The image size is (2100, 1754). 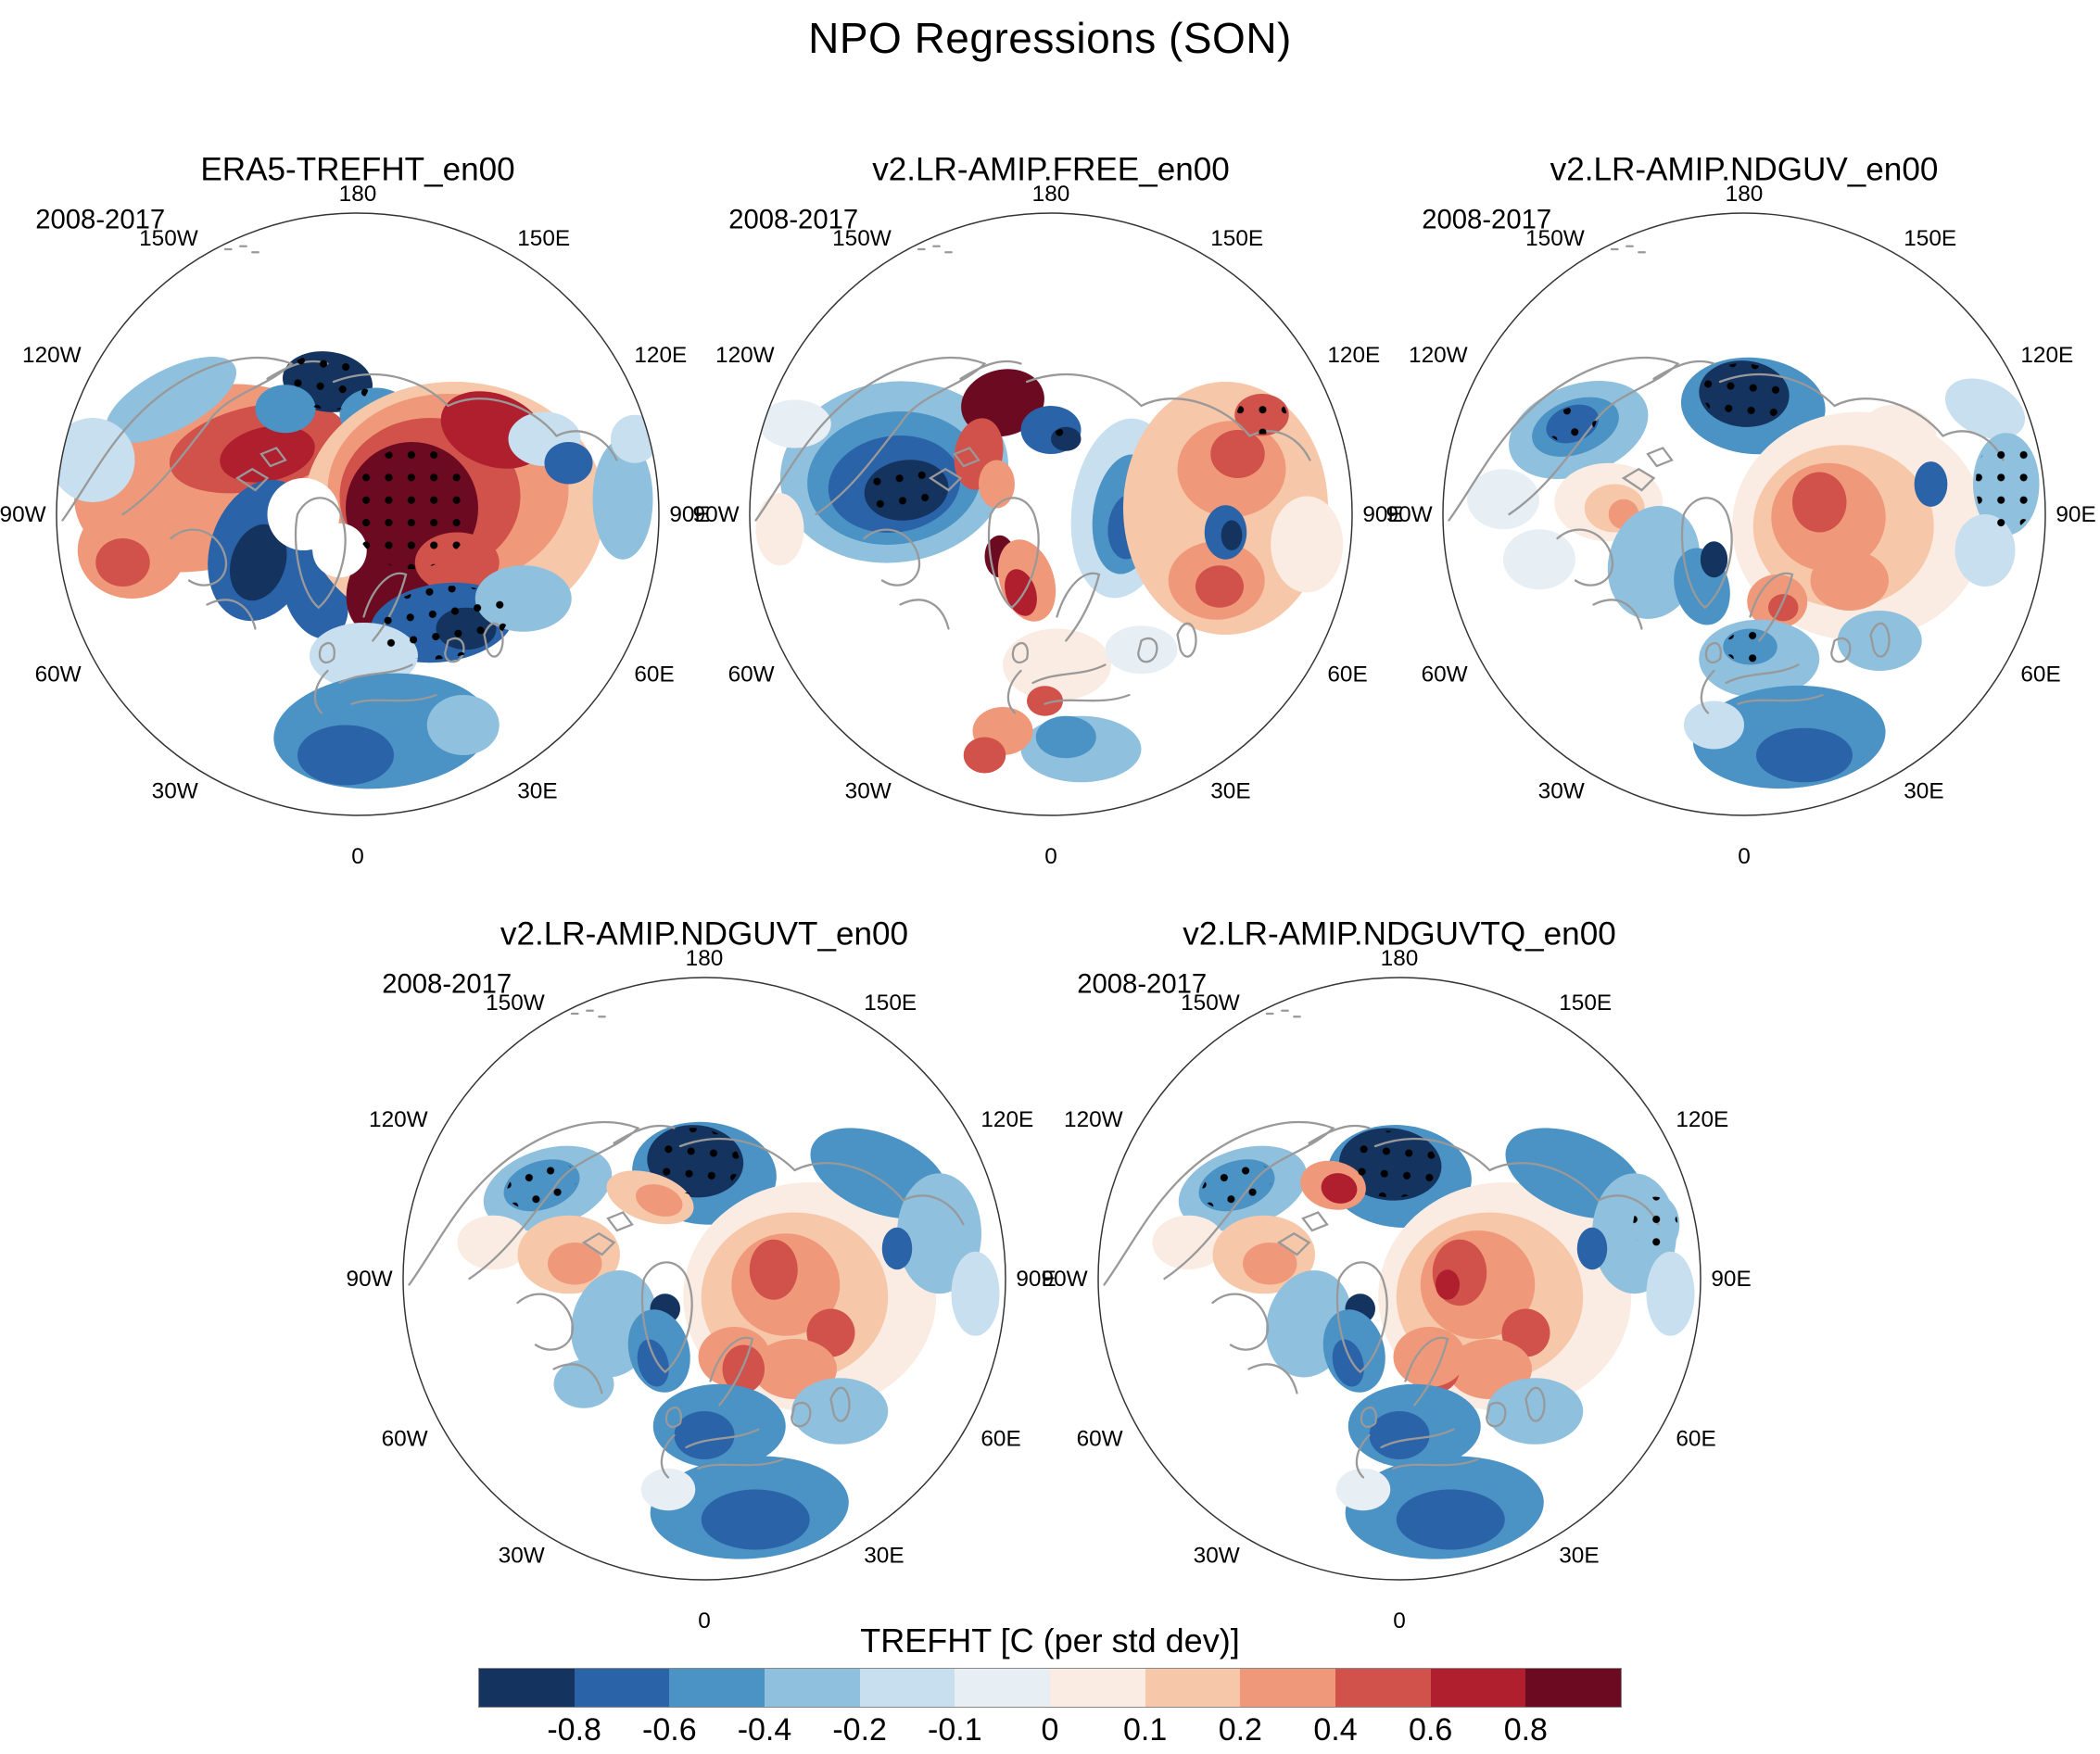 I want to click on anomaly-contours, so click(x=1049, y=576).